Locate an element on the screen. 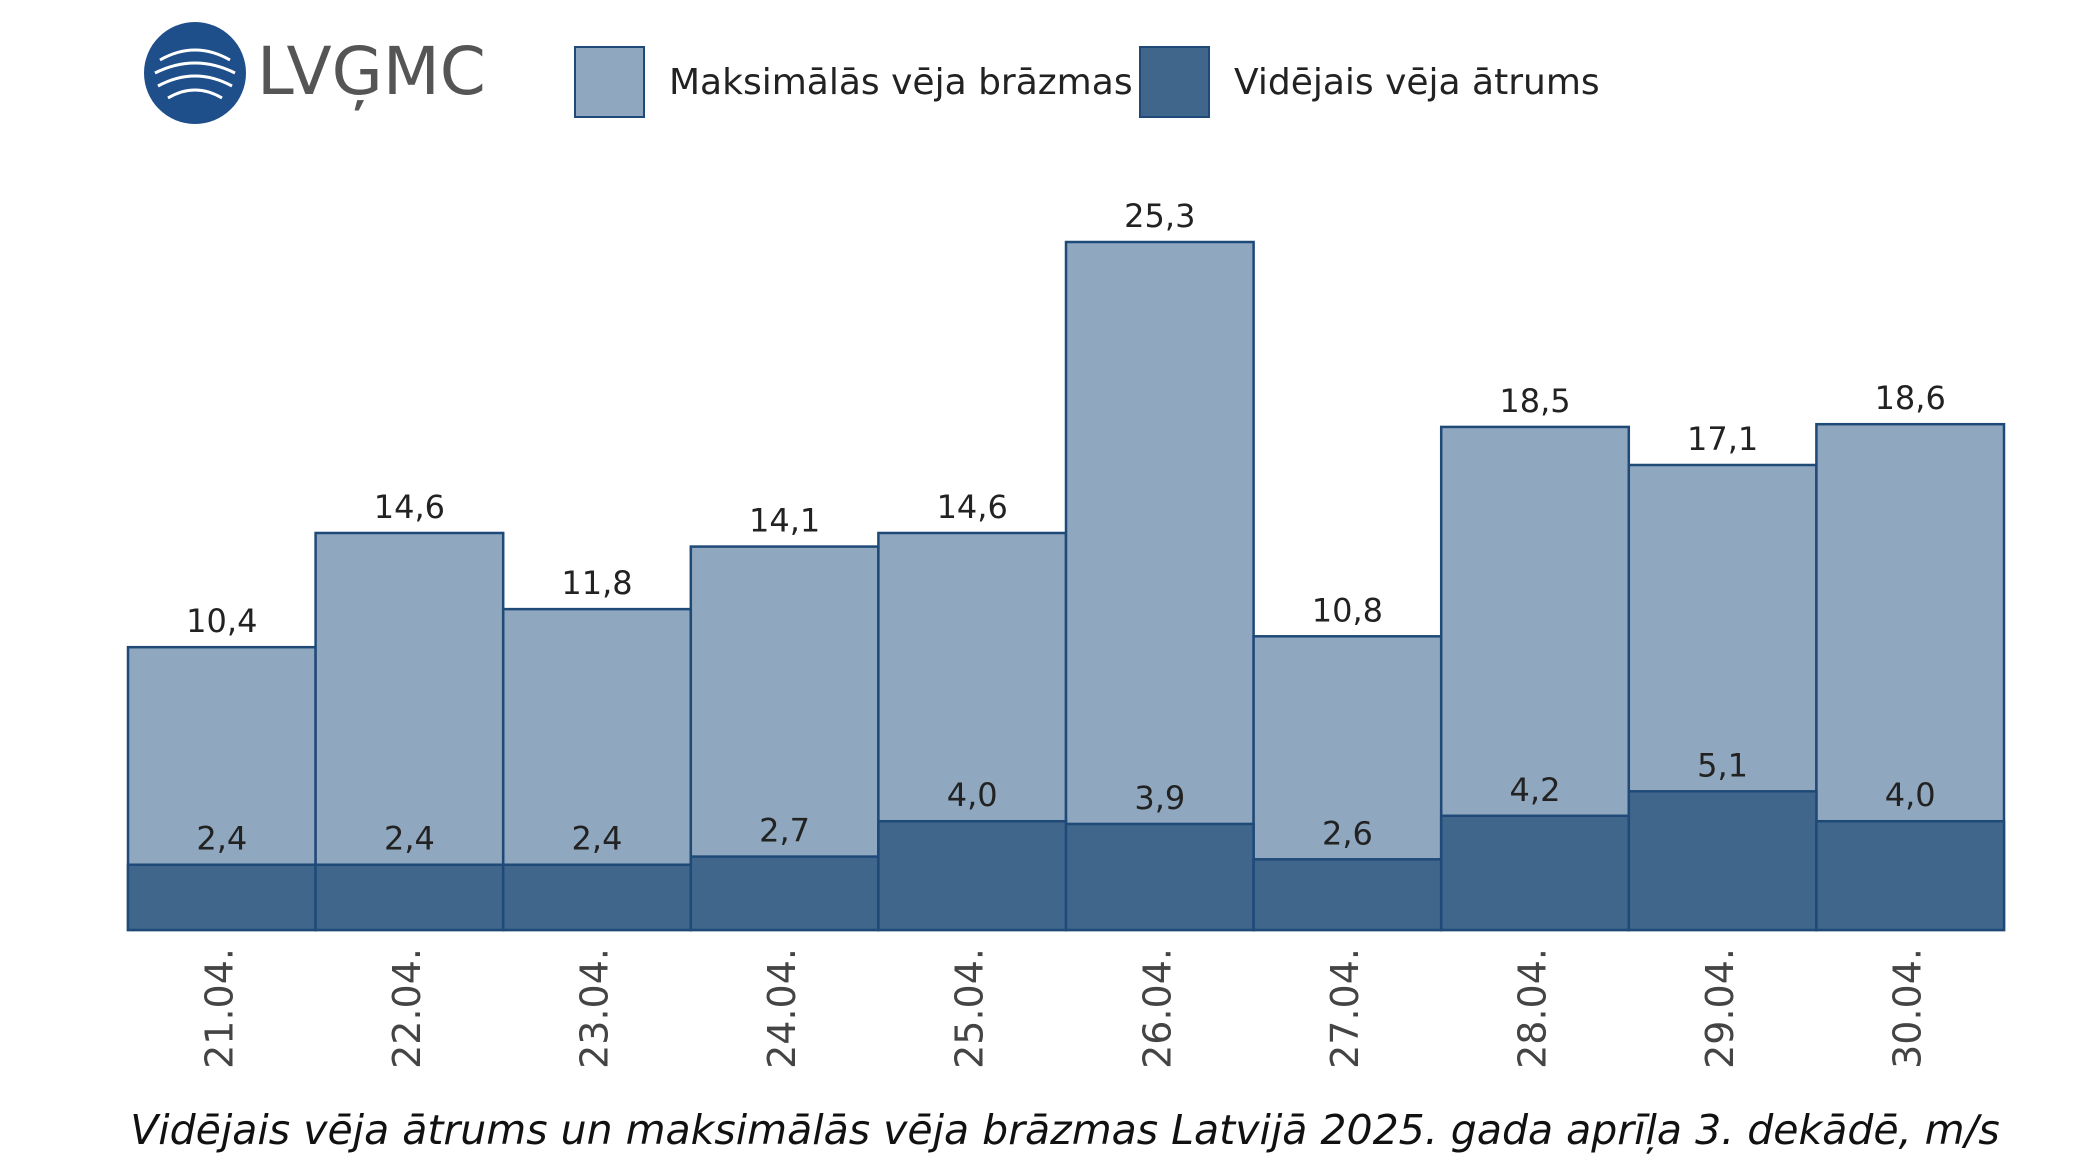 The height and width of the screenshot is (1170, 2100). legend-label: Vidējais vēja ātrums is located at coordinates (1417, 82).